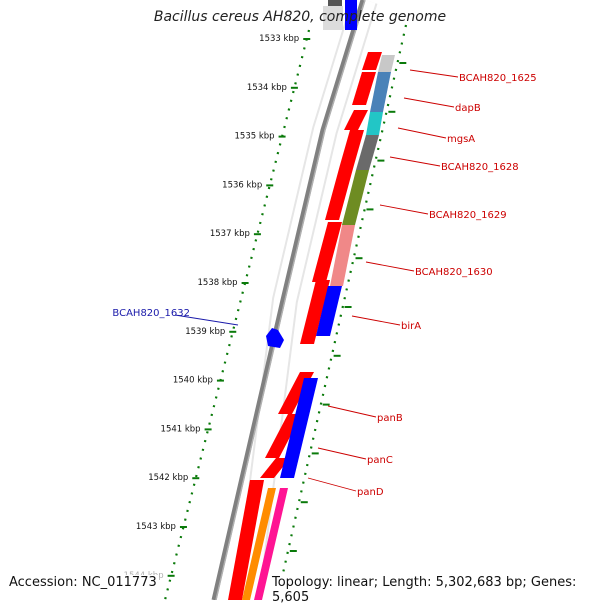 This screenshot has height=605, width=600. Describe the element at coordinates (351, 15) in the screenshot. I see `top-feature-blue` at that location.